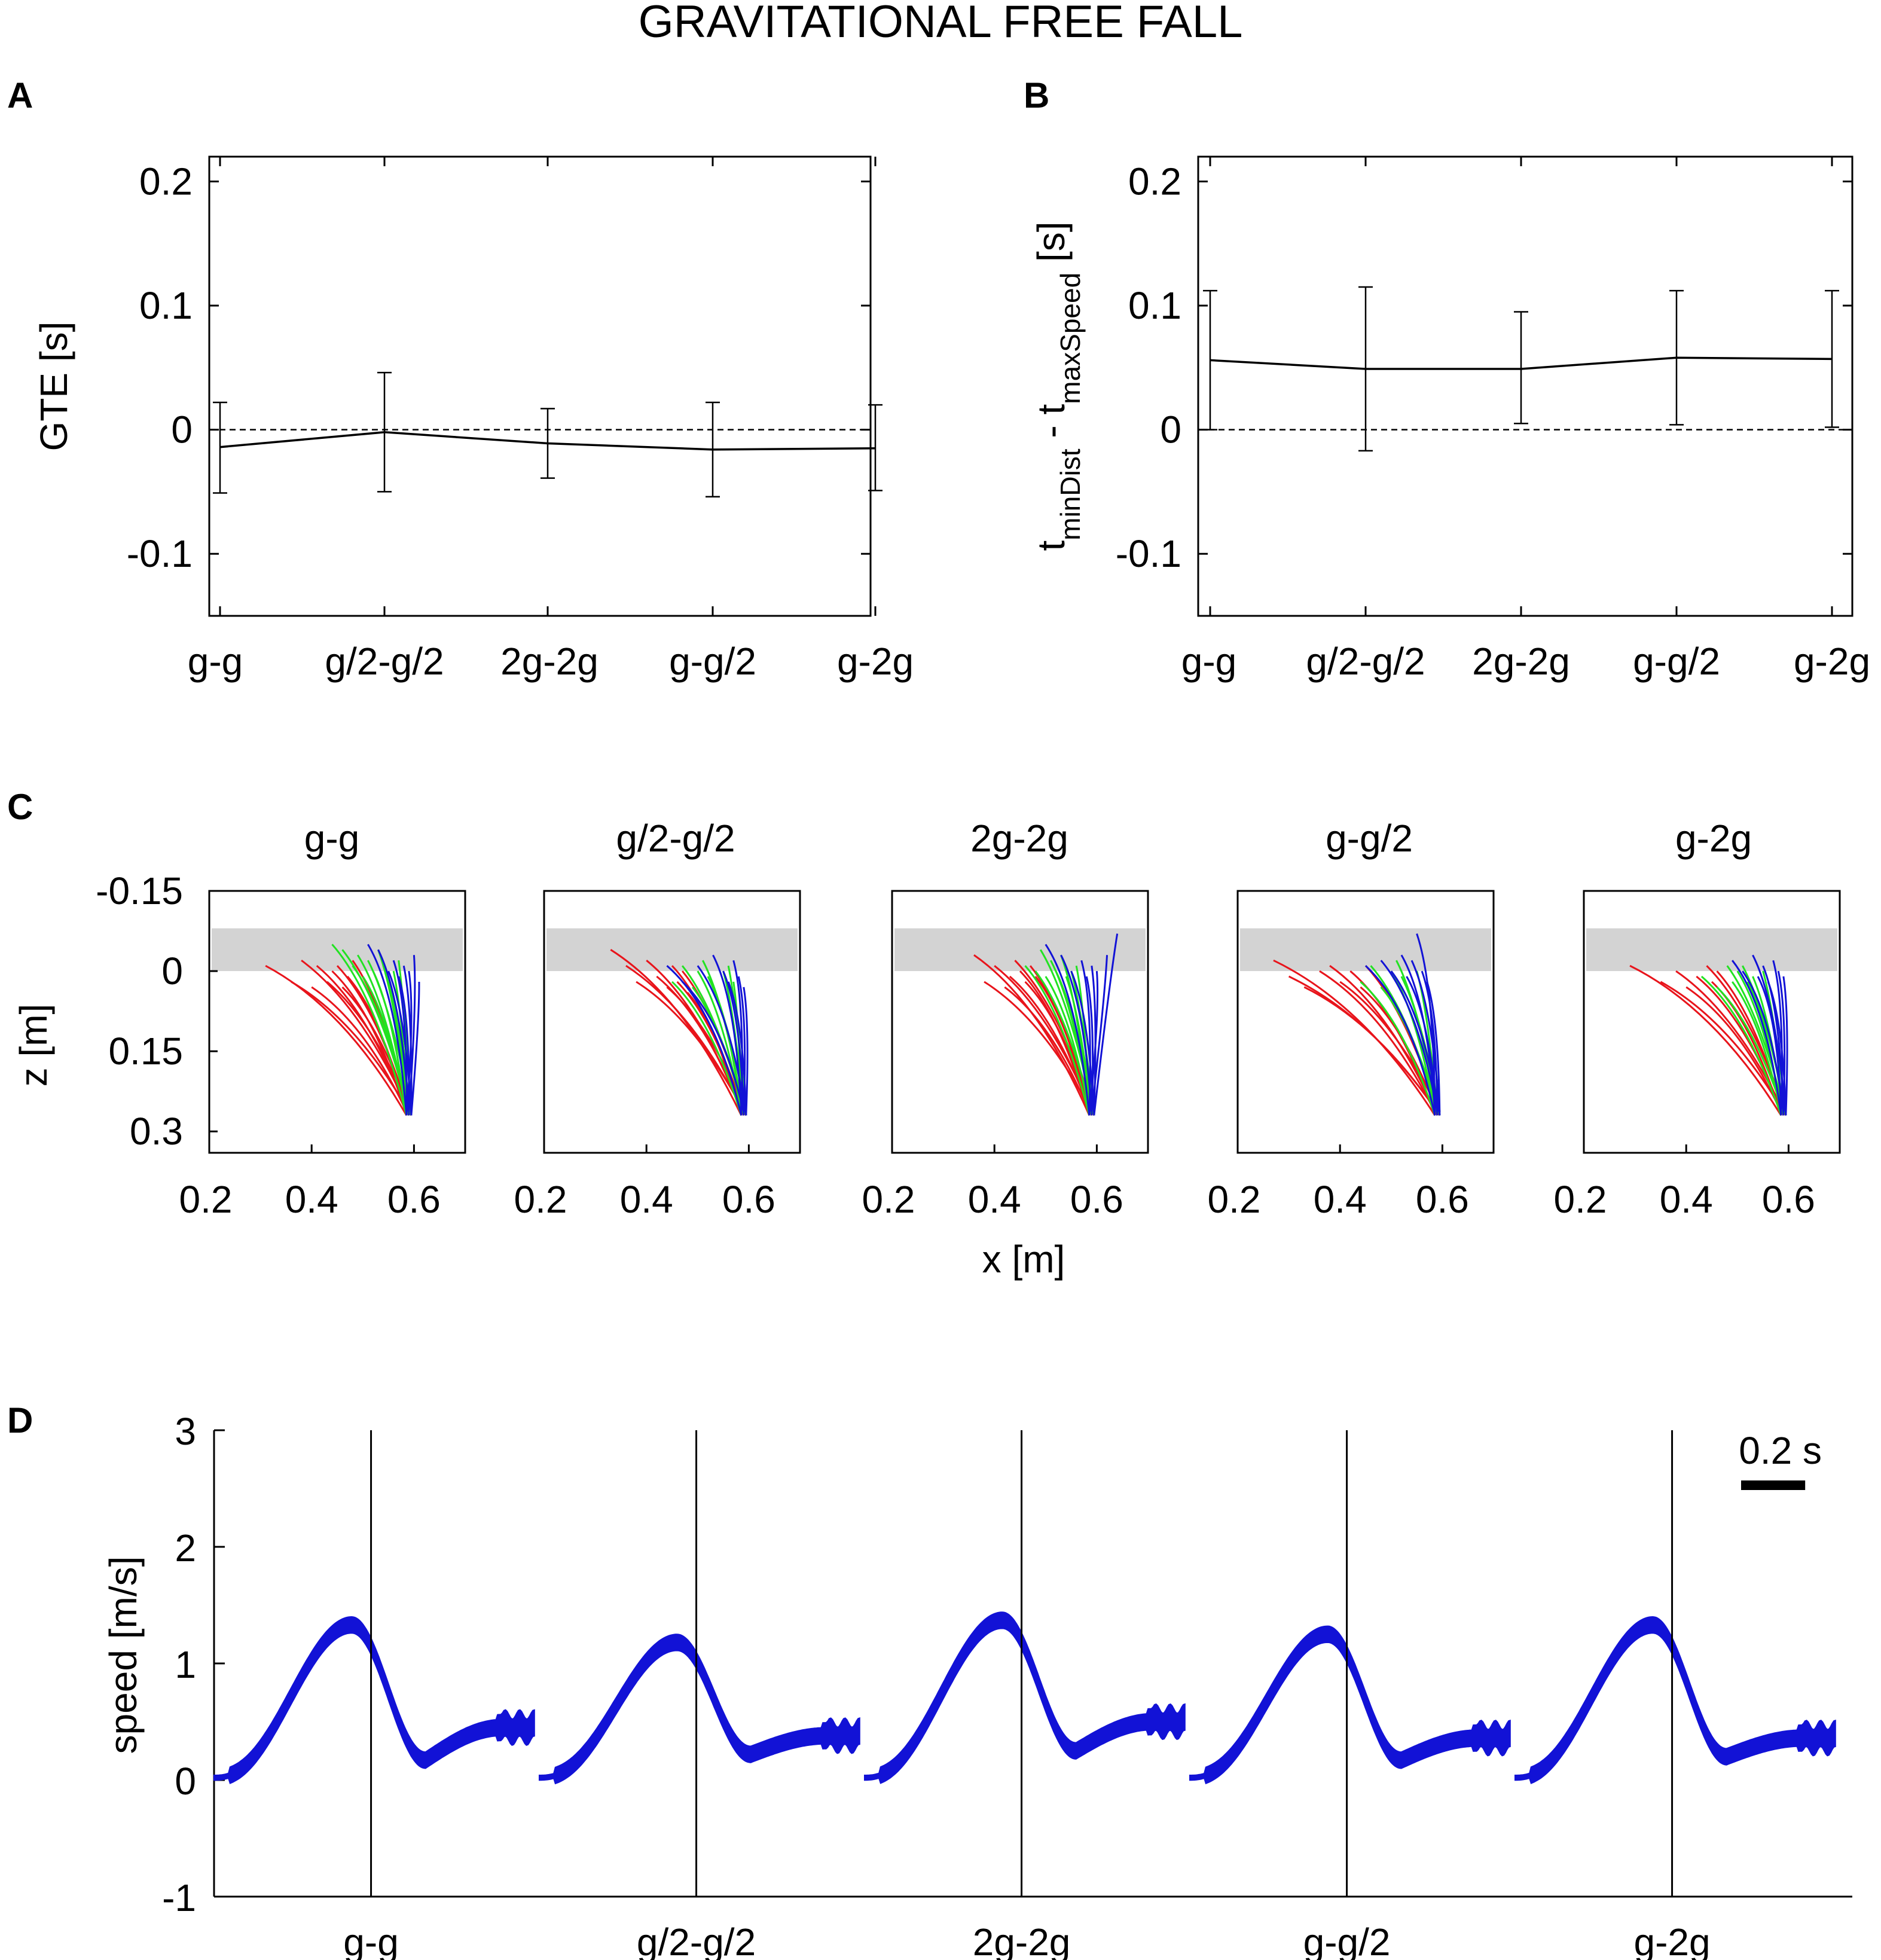 The height and width of the screenshot is (1960, 1881). I want to click on panel-b-xtick-label: g-2g, so click(1832, 661).